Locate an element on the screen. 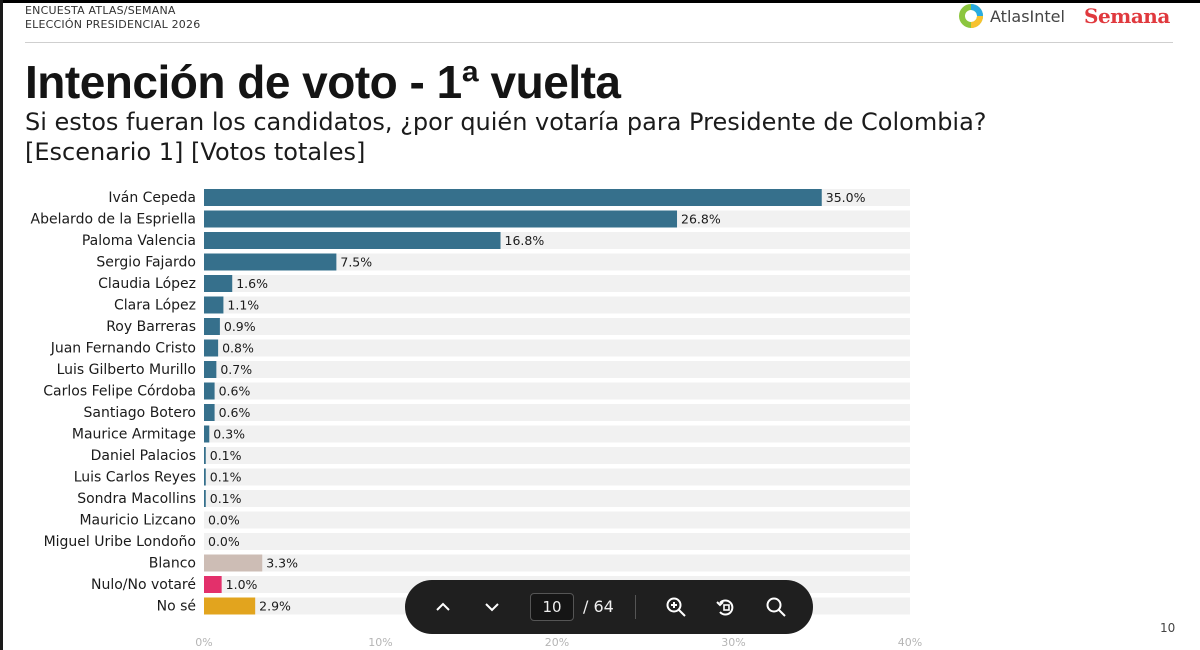  category-label: Luis Carlos Reyes is located at coordinates (135, 478).